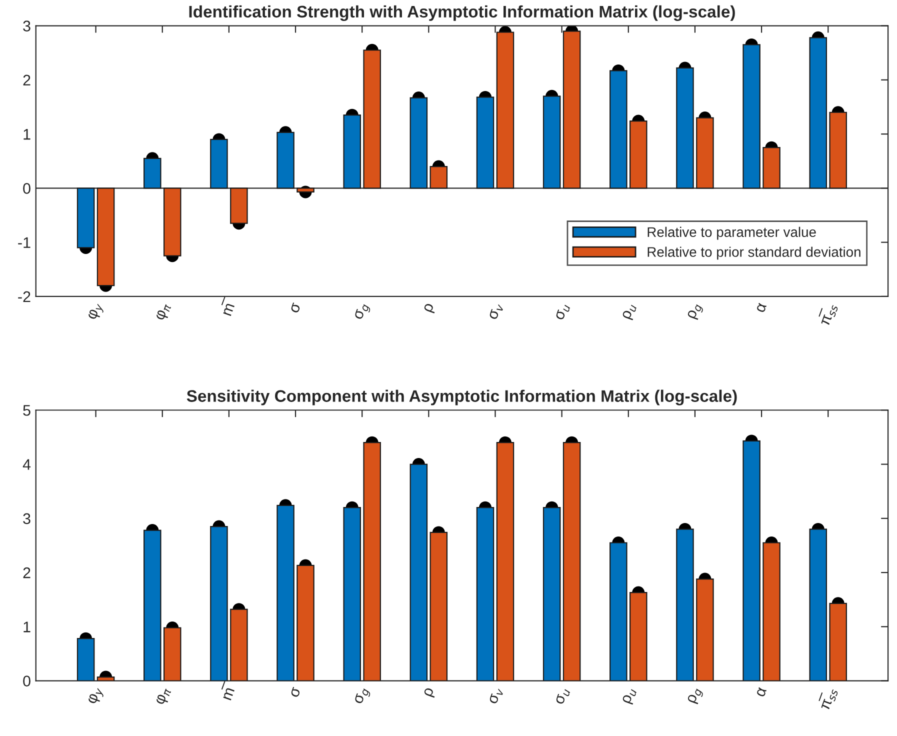 This screenshot has height=736, width=897. Describe the element at coordinates (26, 464) in the screenshot. I see `y-tick-label: 4` at that location.